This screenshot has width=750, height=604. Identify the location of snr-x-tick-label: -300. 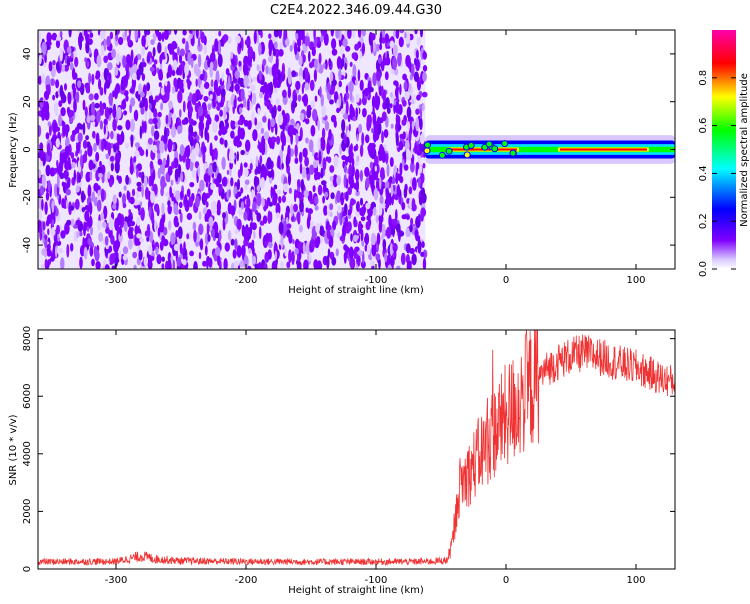
(116, 580).